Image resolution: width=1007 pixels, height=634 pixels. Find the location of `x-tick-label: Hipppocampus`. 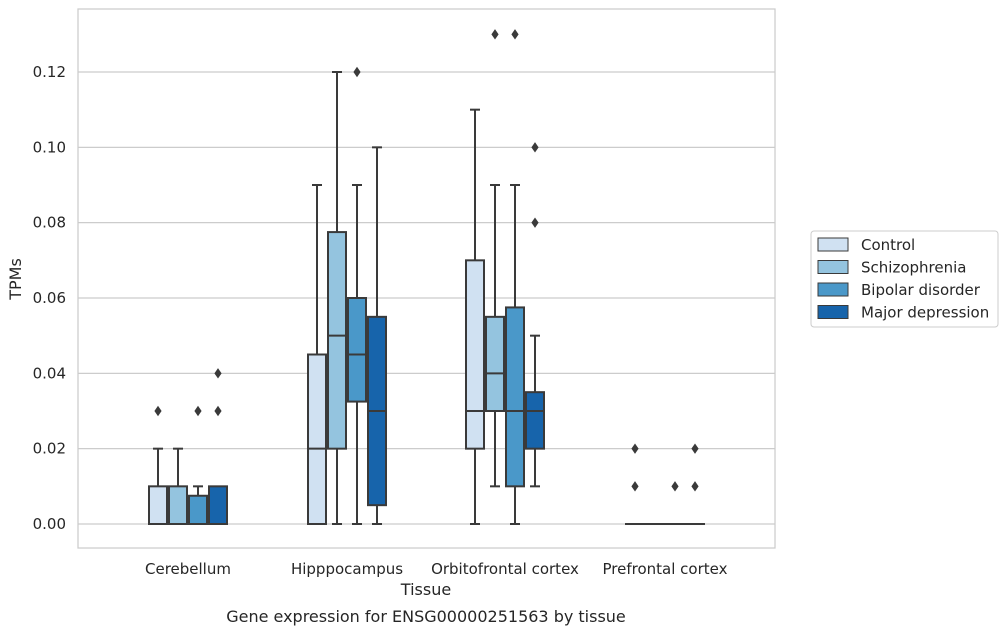

x-tick-label: Hipppocampus is located at coordinates (347, 569).